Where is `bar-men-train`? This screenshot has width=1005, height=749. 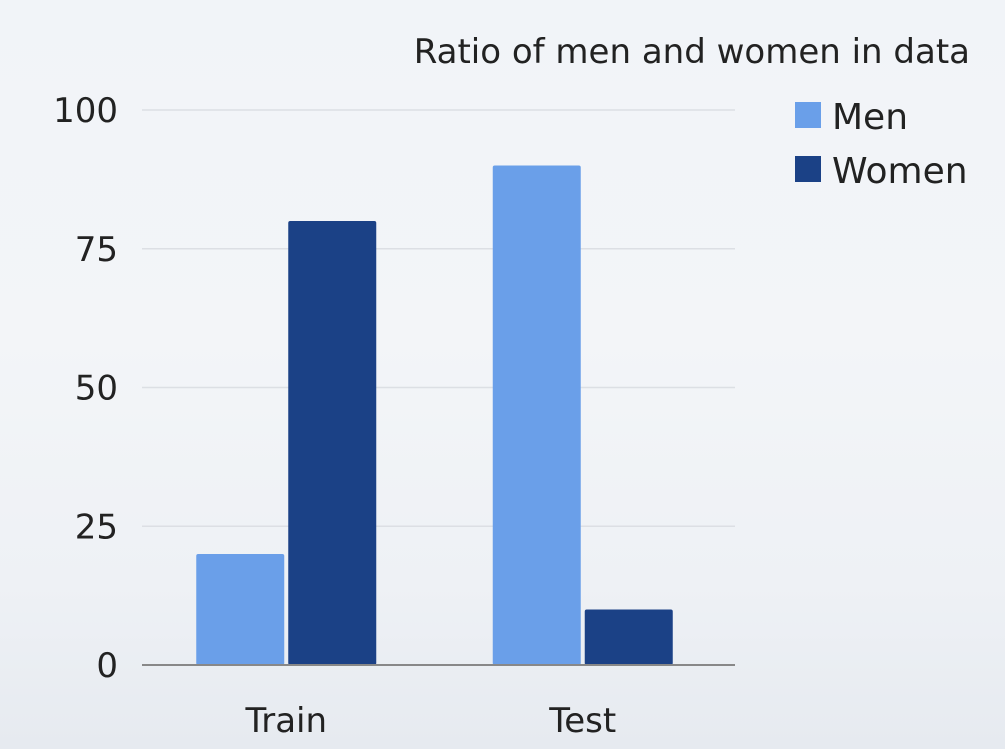
bar-men-train is located at coordinates (240, 609).